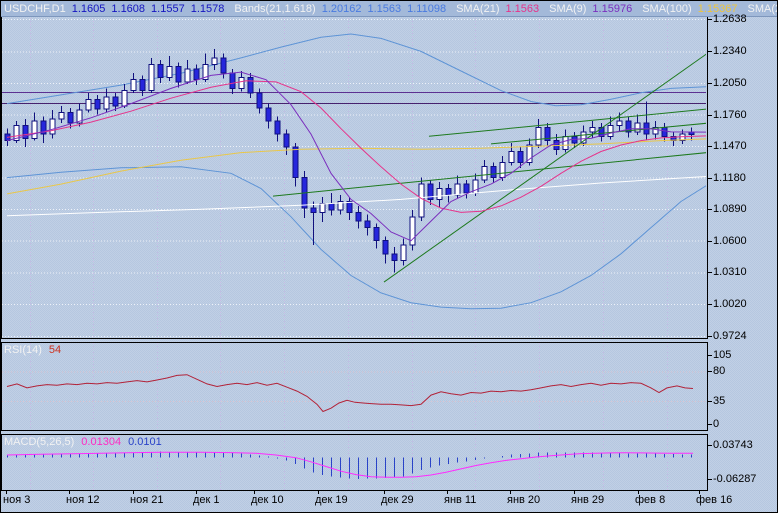  I want to click on rsi-axis-label: 105, so click(722, 355).